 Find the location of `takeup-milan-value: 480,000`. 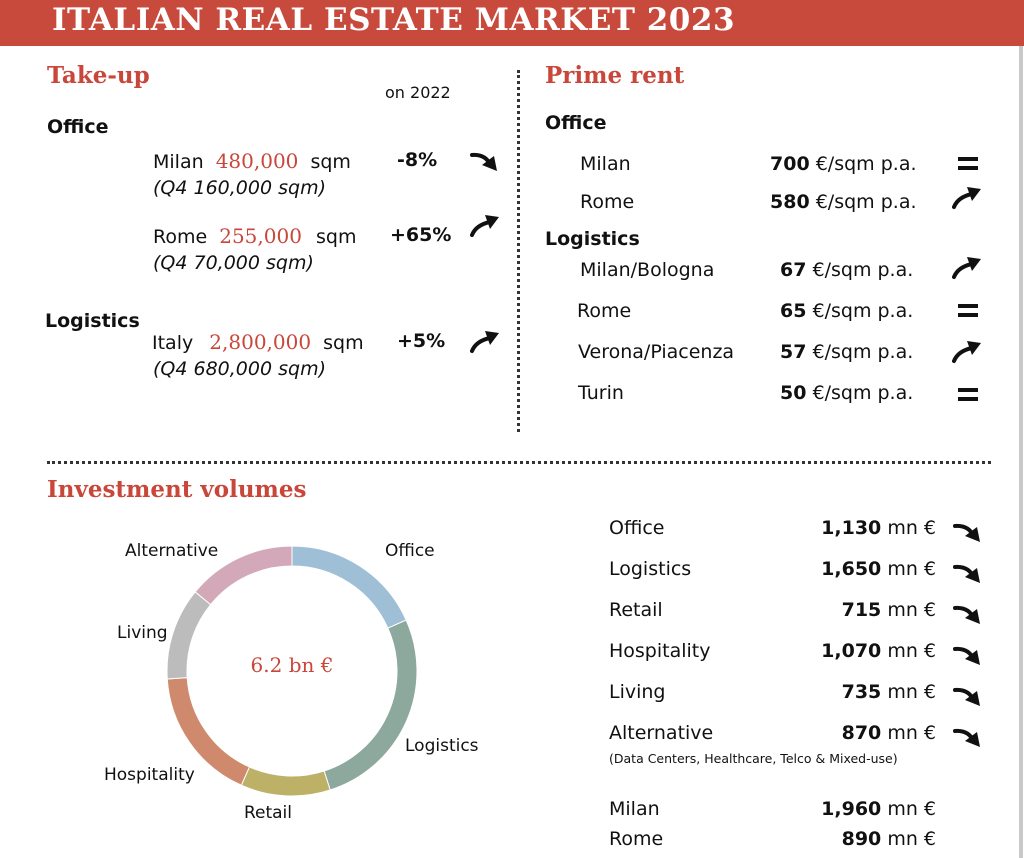

takeup-milan-value: 480,000 is located at coordinates (257, 161).